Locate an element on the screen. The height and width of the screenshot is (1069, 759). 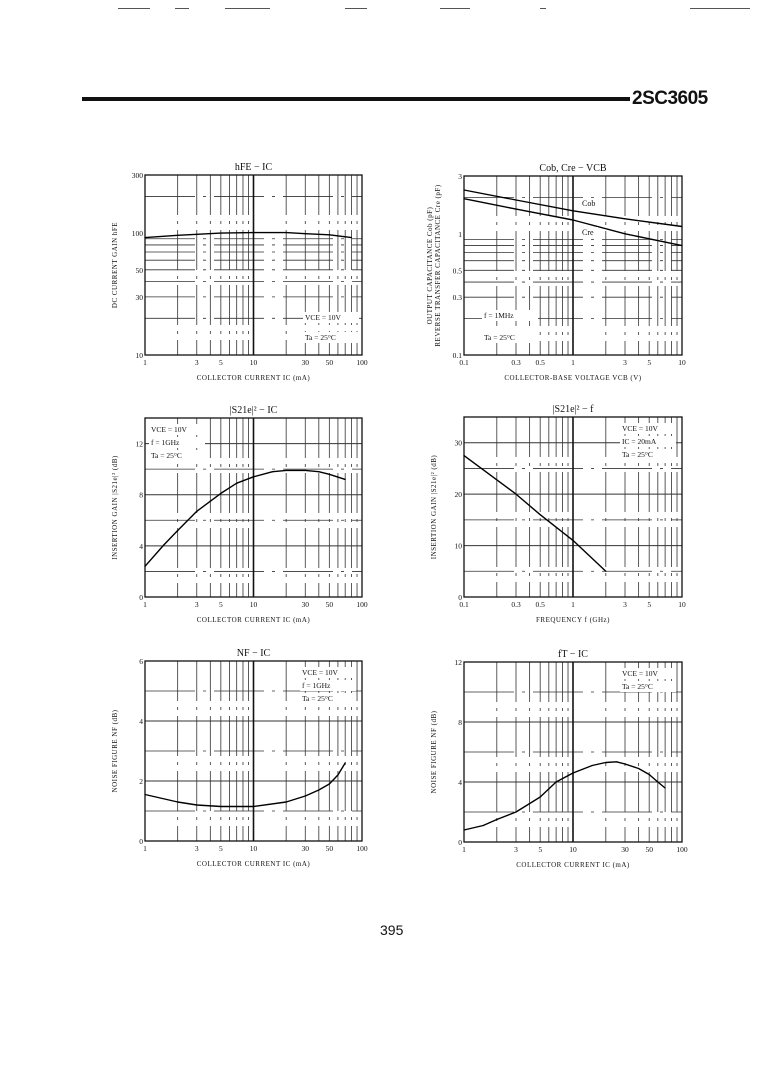
y-tick-label: 0.5 is located at coordinates (458, 270).